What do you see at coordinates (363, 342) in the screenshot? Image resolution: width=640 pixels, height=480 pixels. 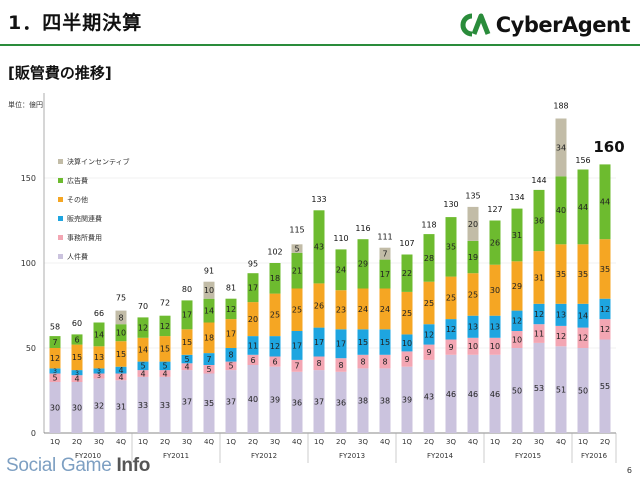 I see `data-label: 15` at bounding box center [363, 342].